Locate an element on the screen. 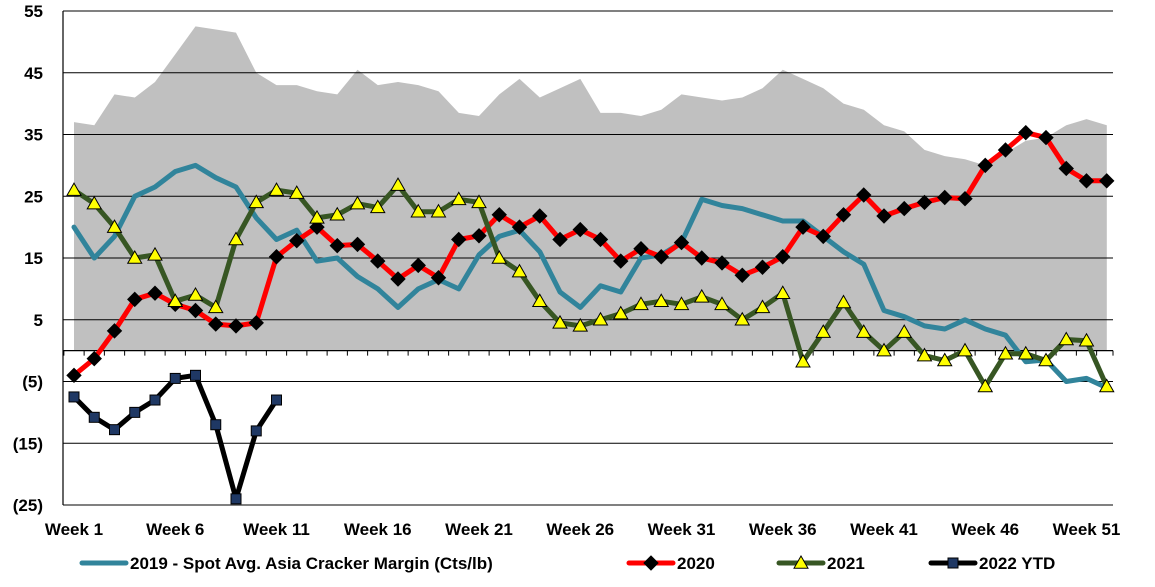  legend-label: 2022 YTD is located at coordinates (1017, 563).